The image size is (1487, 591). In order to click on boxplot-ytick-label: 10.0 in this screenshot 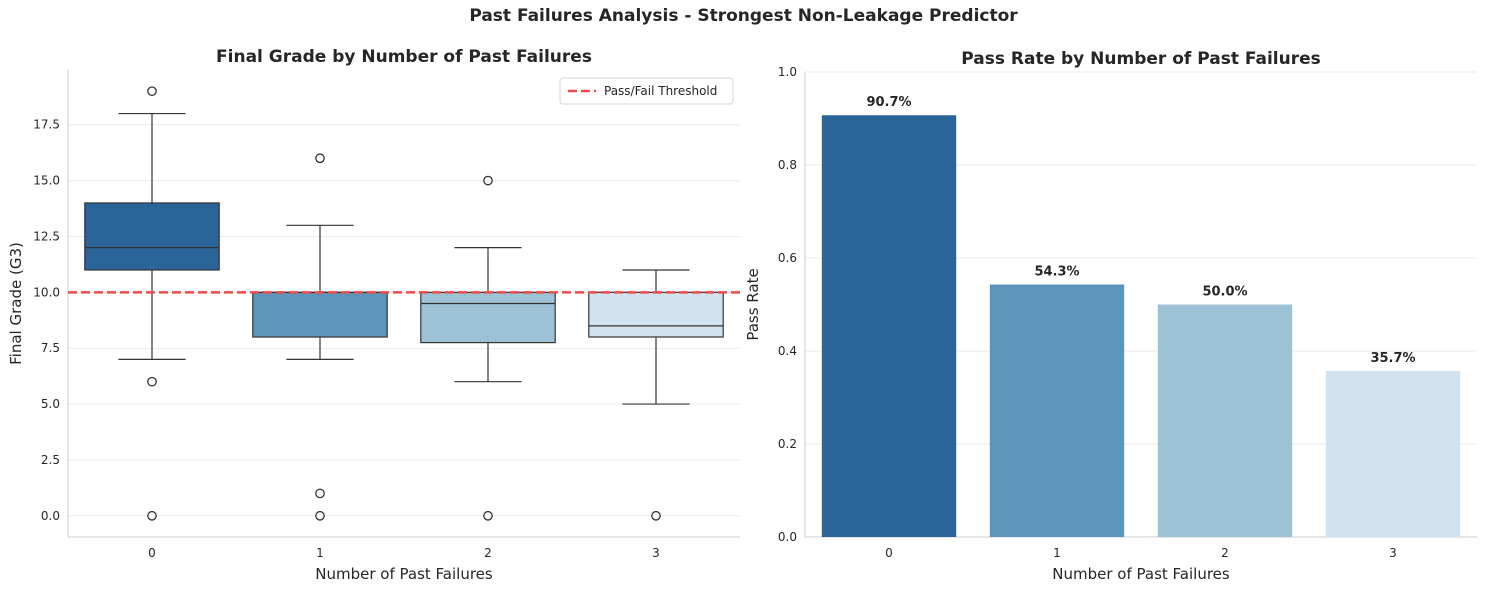, I will do `click(46, 292)`.